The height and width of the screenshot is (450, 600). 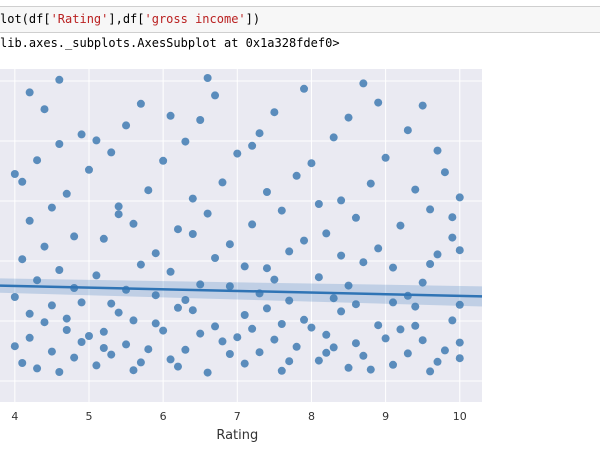 I want to click on code-line: lot(df['Rating'],df['gross income']), so click(x=130, y=19).